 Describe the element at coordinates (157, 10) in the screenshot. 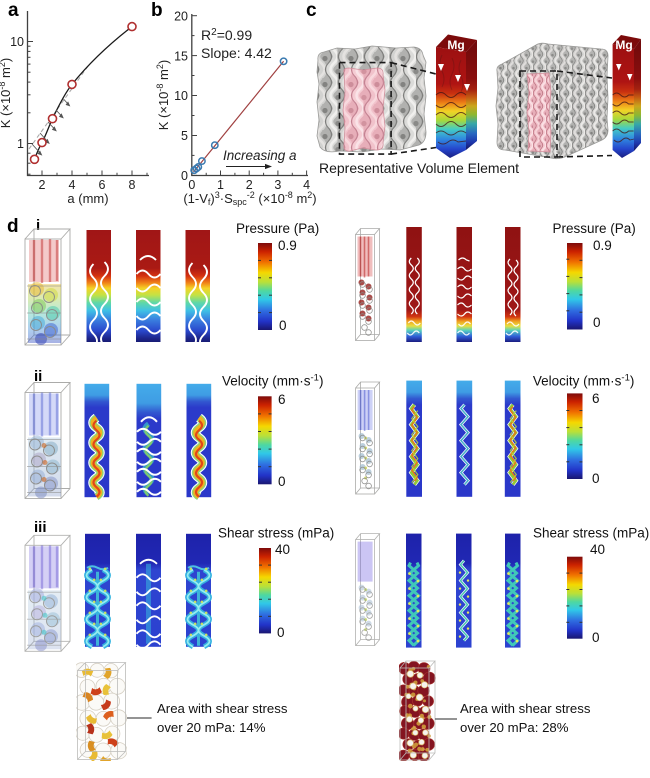

I see `svg-text: b` at that location.